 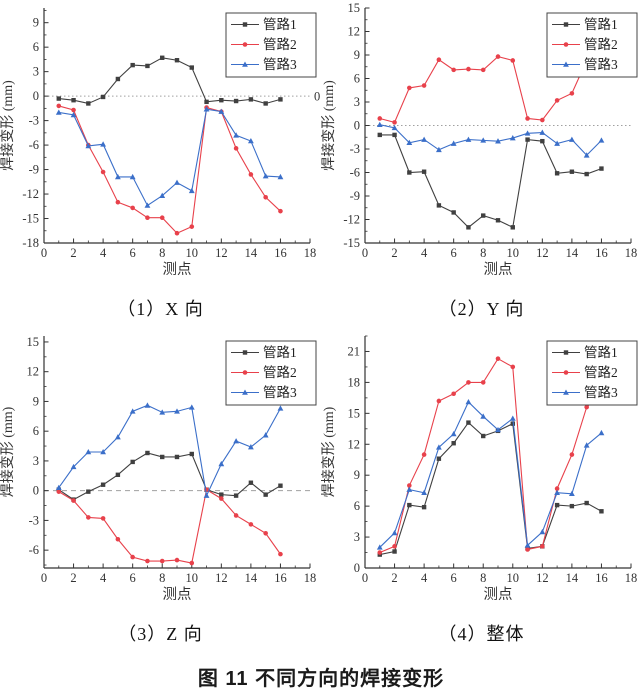 What do you see at coordinates (481, 309) in the screenshot?
I see `subcaption-2: （2）Y 向` at bounding box center [481, 309].